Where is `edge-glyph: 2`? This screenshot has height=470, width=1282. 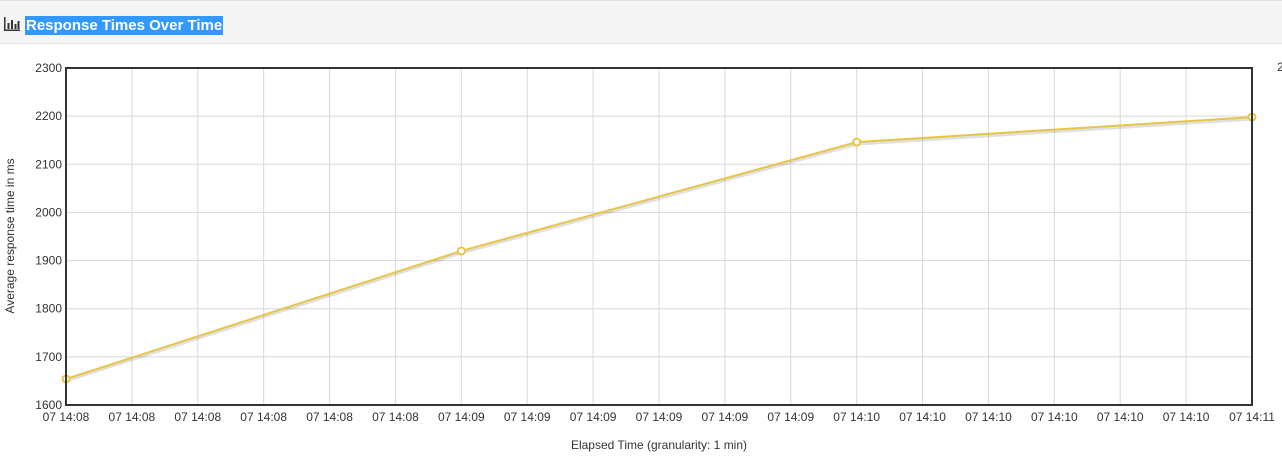 edge-glyph: 2 is located at coordinates (1279, 67).